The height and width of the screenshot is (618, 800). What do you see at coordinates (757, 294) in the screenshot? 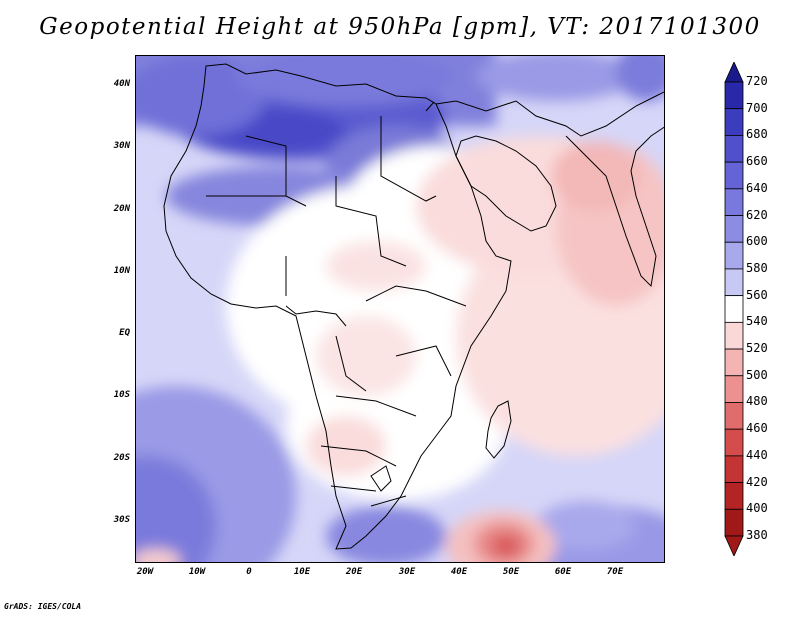
I see `colorbar-label: 560` at bounding box center [757, 294].